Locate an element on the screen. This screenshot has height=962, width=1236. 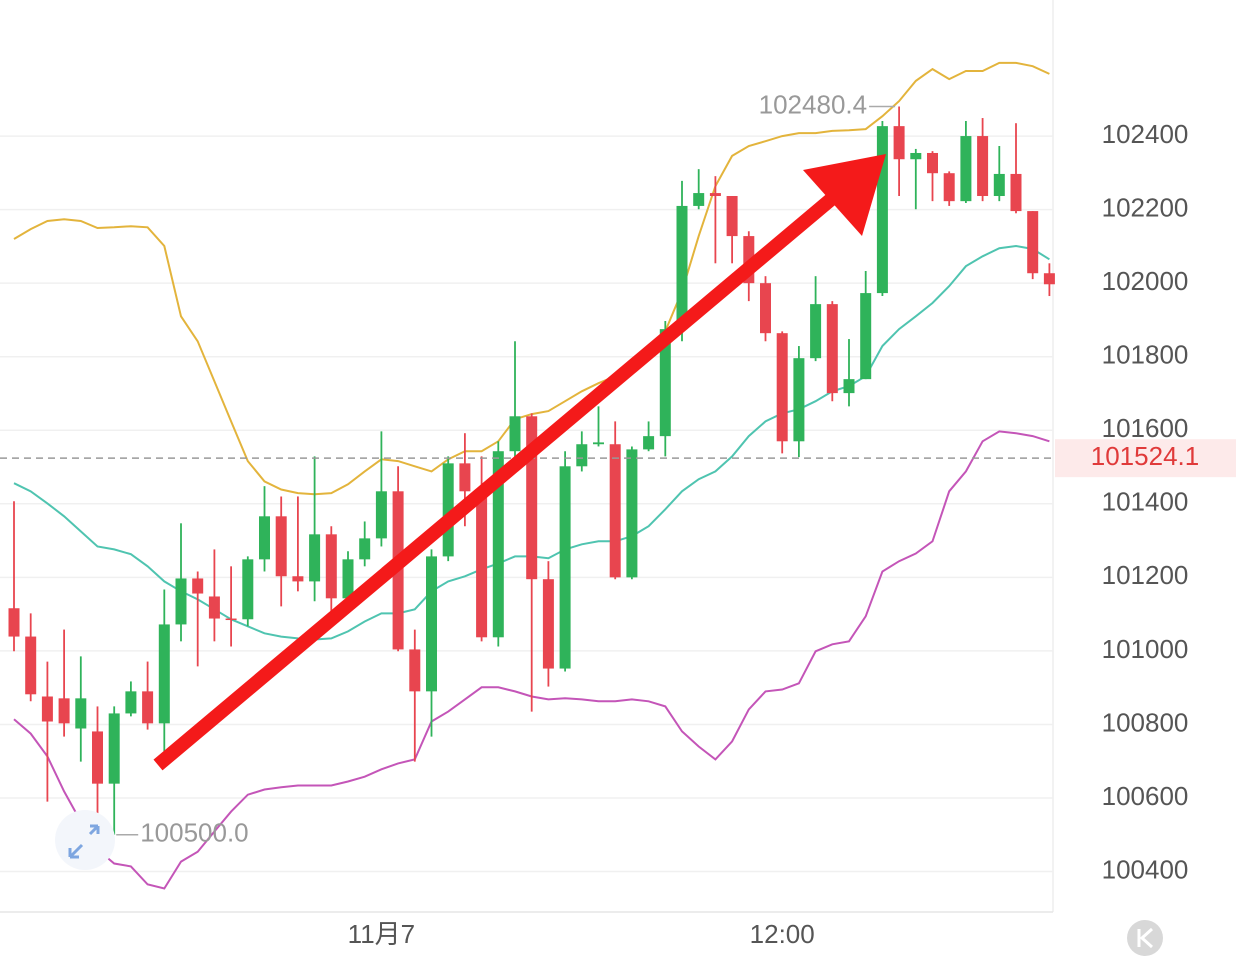
collapse-icon is located at coordinates (85, 840).